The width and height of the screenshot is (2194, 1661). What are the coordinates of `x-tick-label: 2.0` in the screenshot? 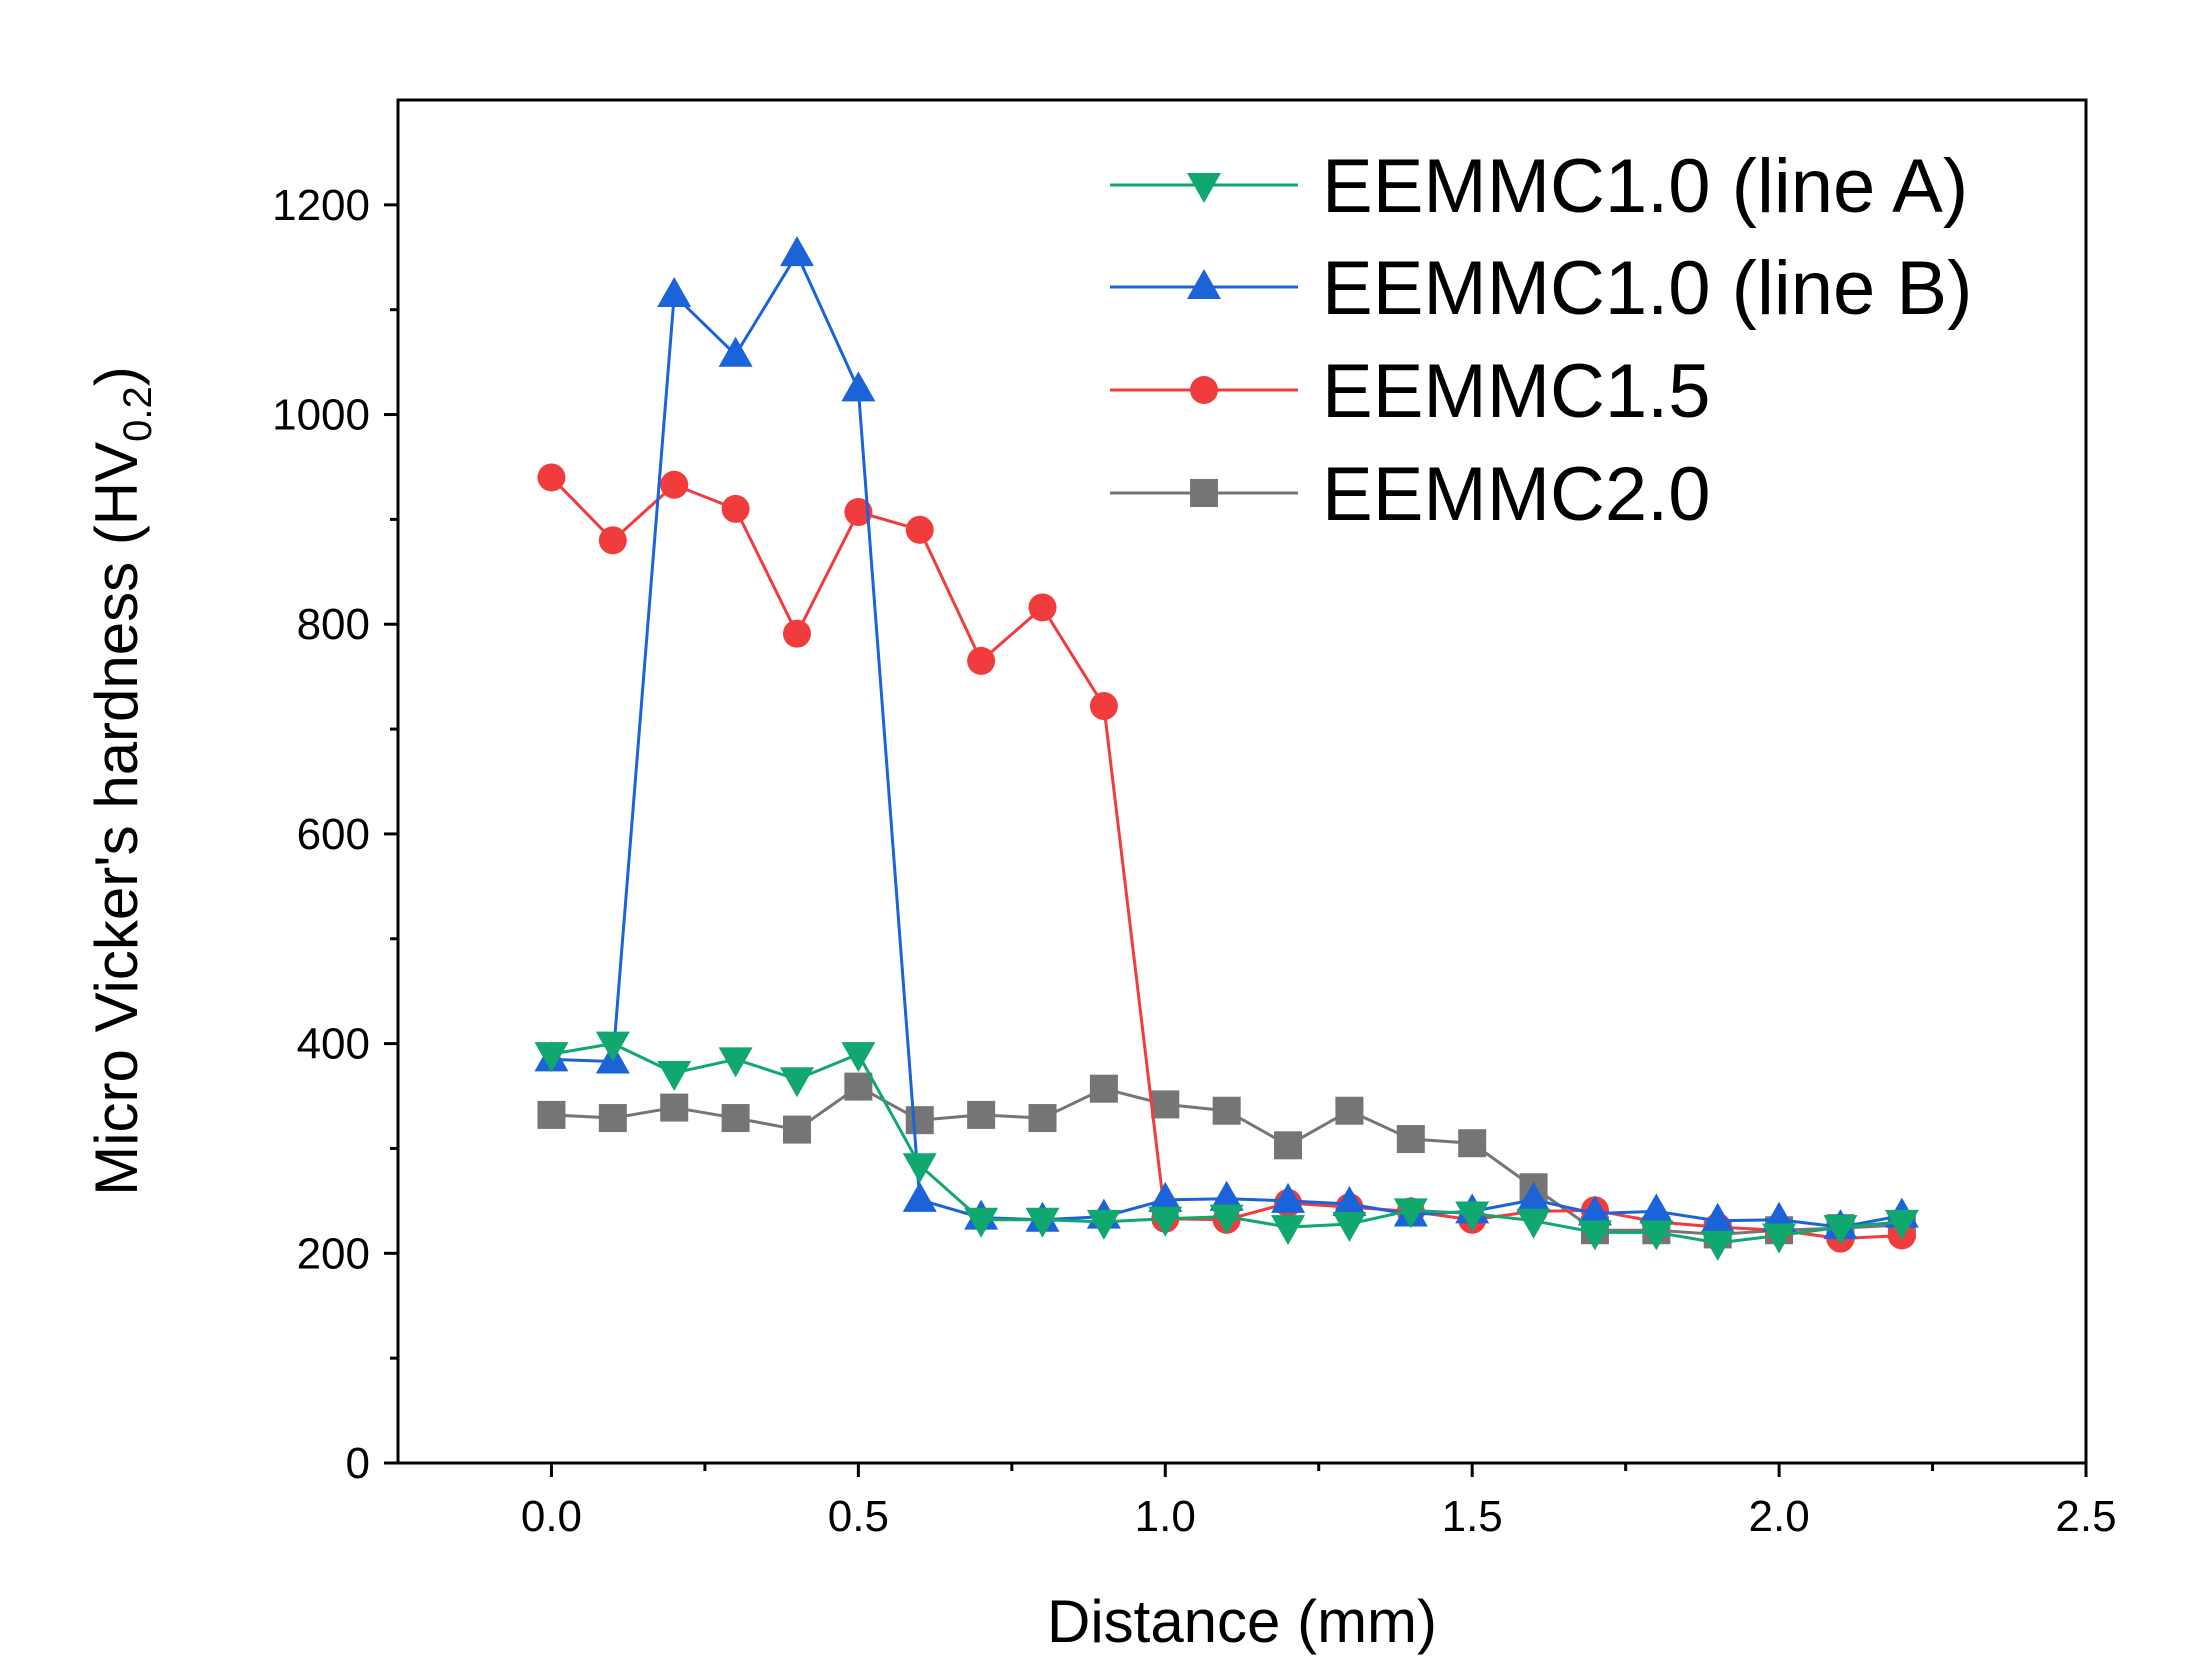 It's located at (1779, 1516).